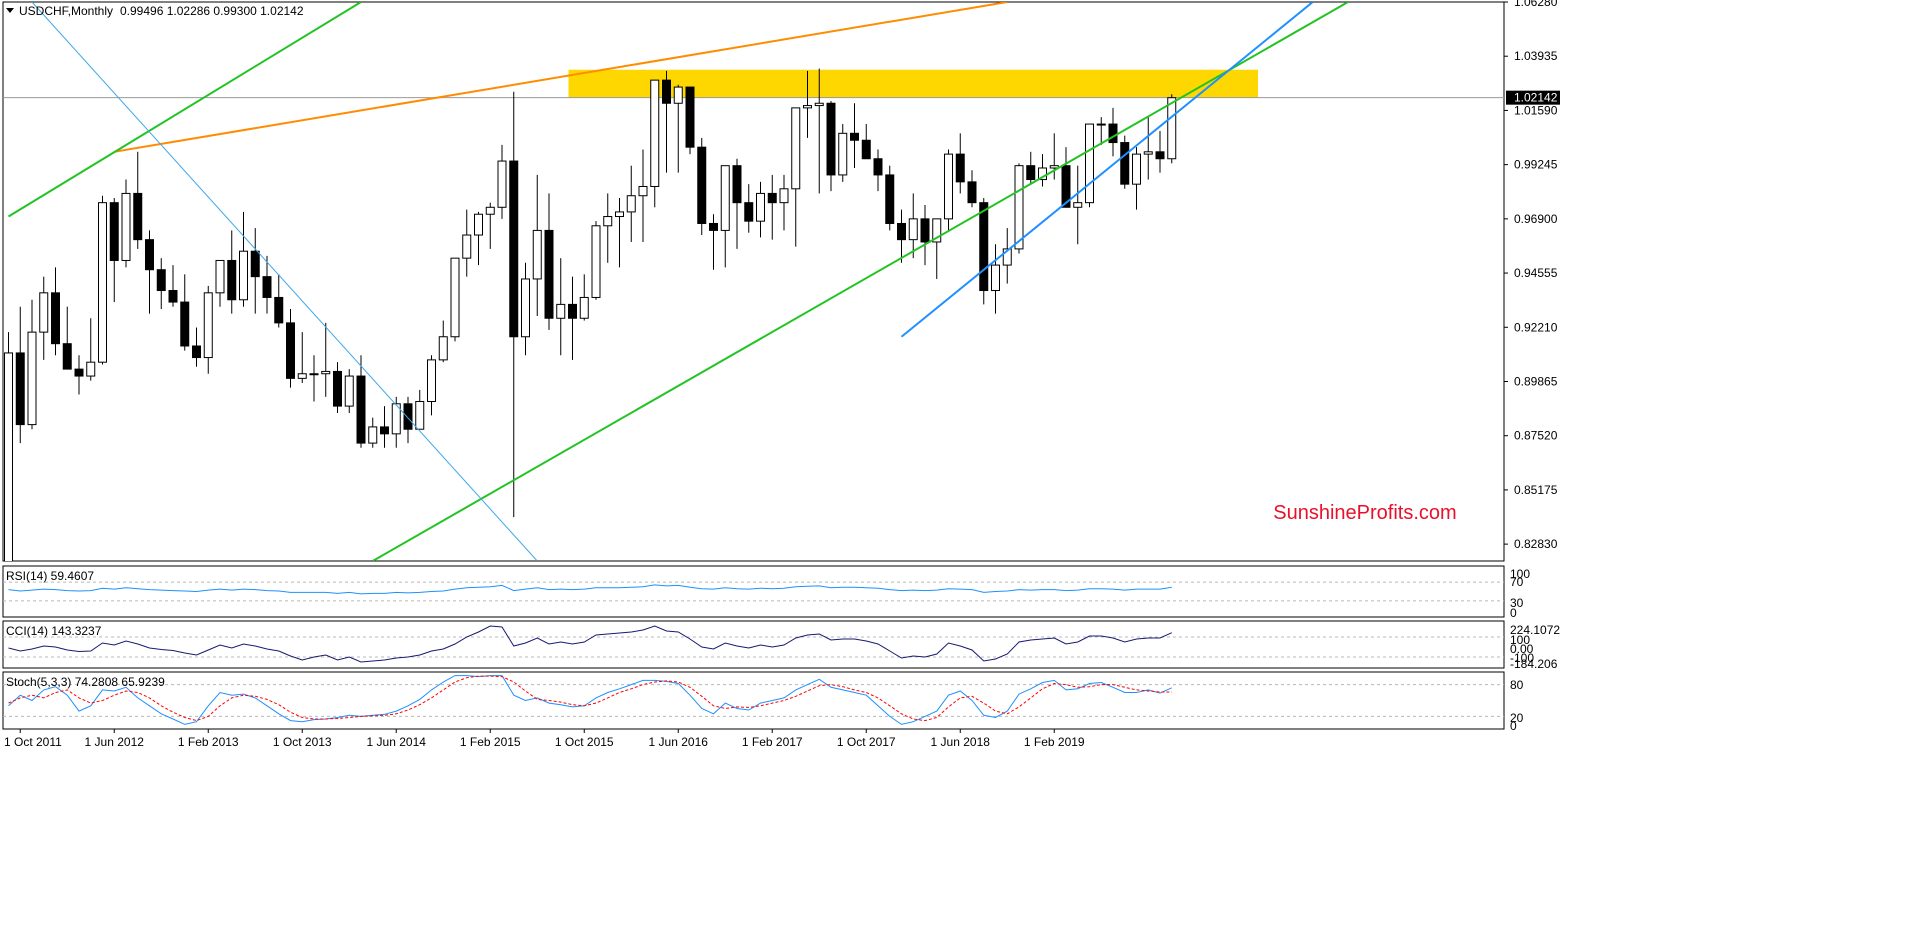 Image resolution: width=1916 pixels, height=925 pixels. Describe the element at coordinates (490, 742) in the screenshot. I see `time-tick-label: 1 Feb 2015` at that location.